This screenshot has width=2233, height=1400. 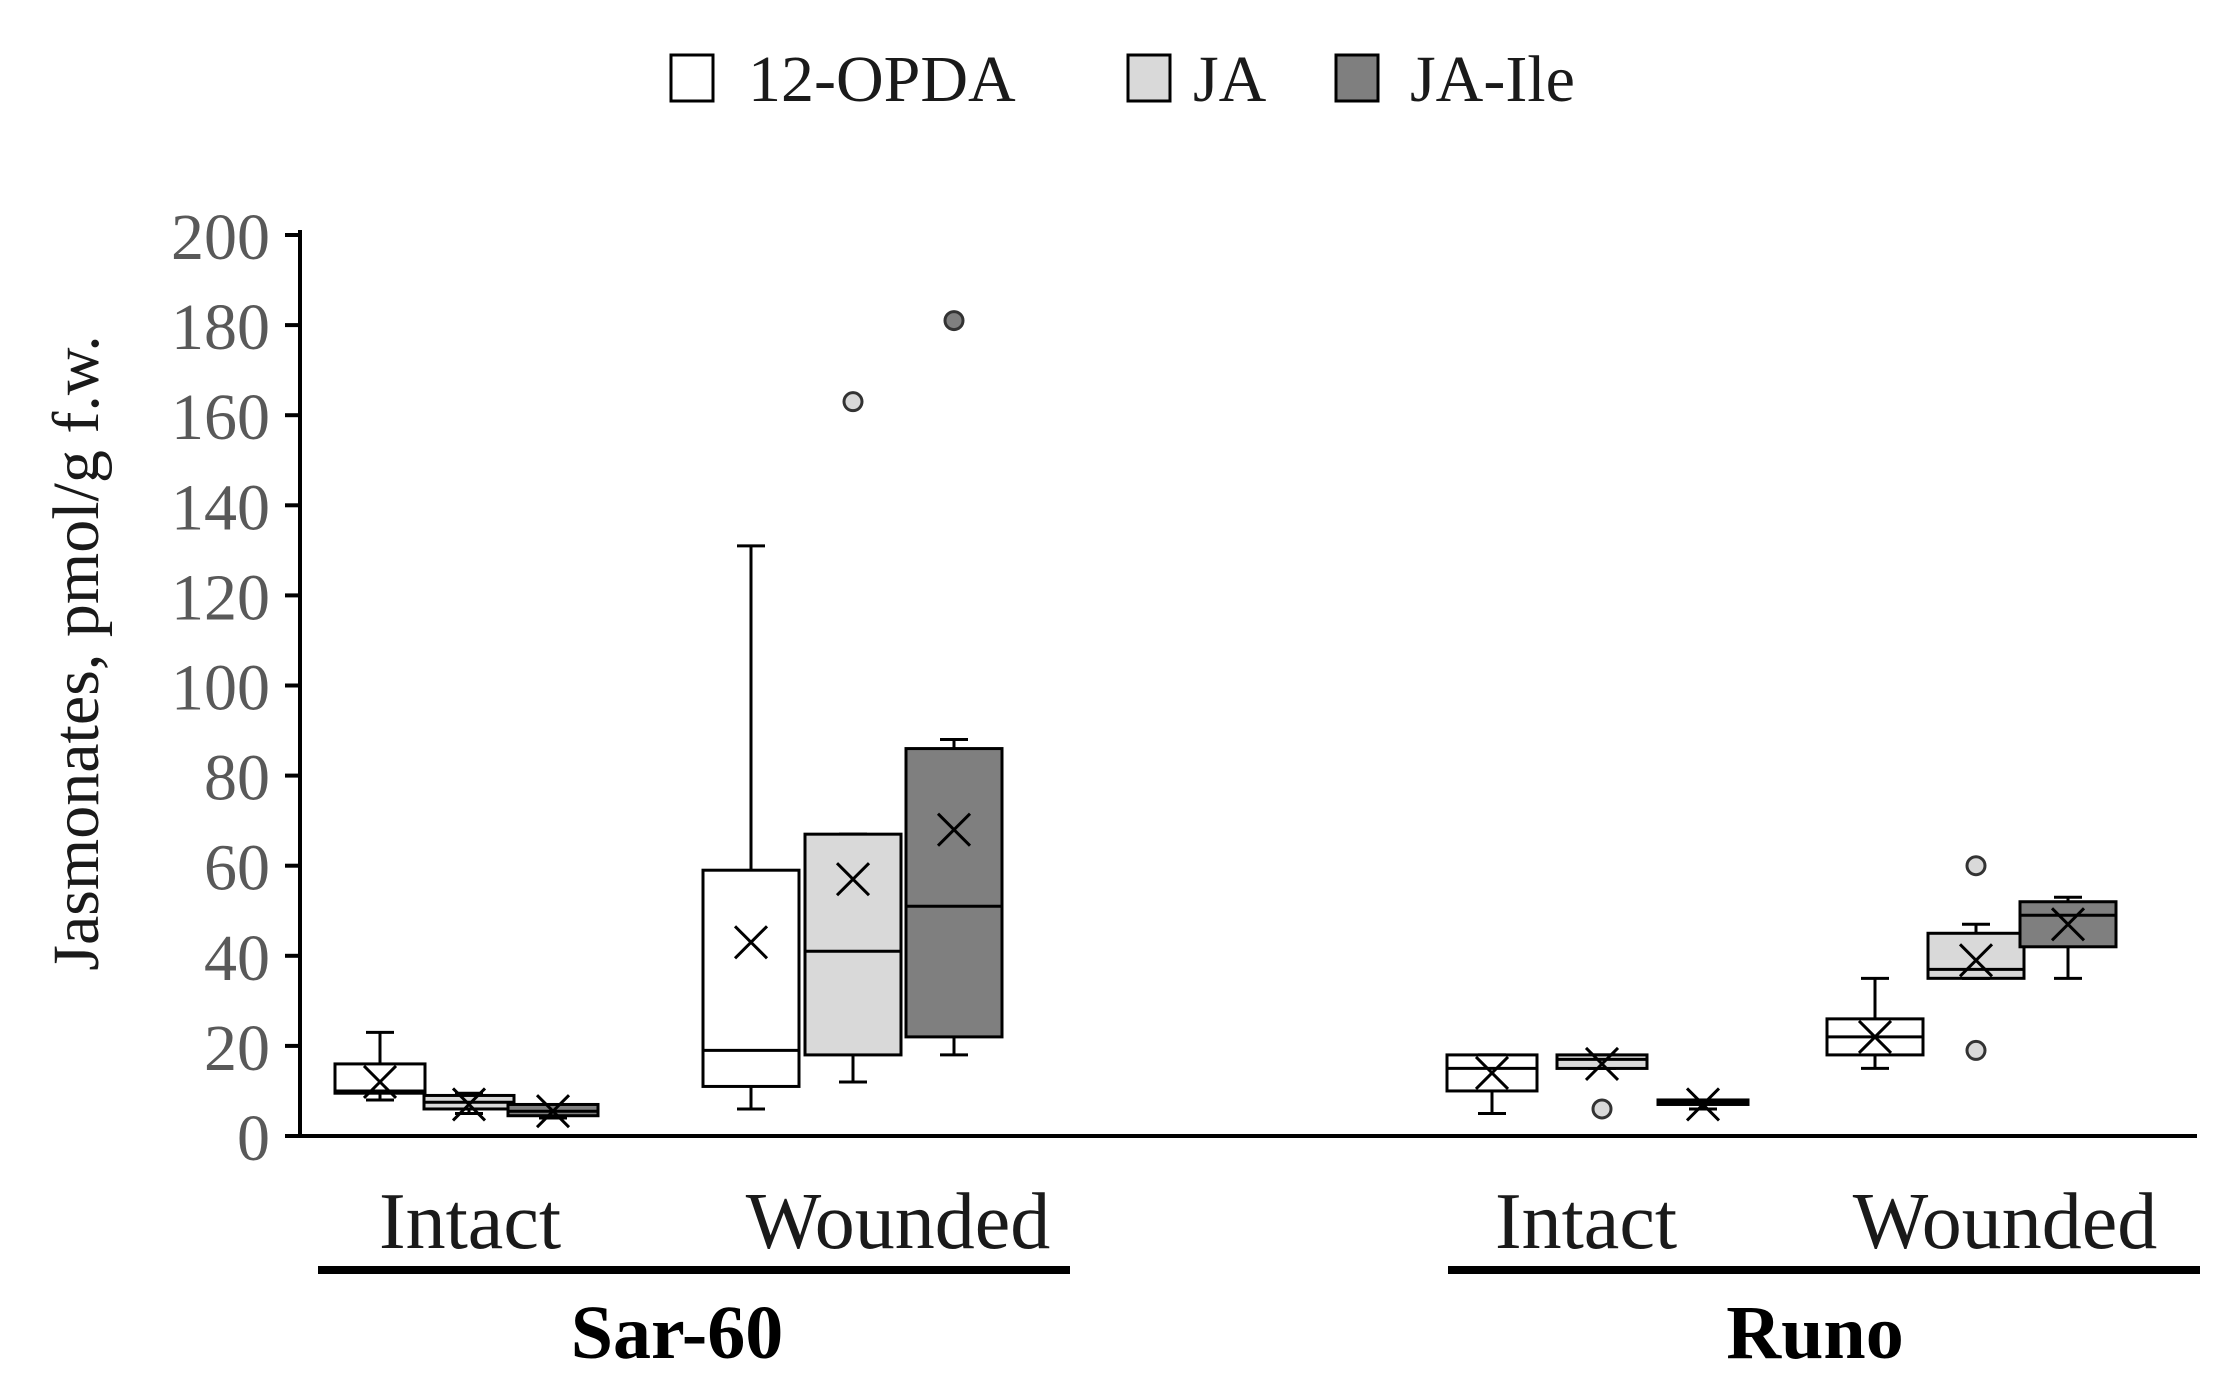 I want to click on legend: 12-OPDA JA JA-Ile, so click(x=1122, y=79).